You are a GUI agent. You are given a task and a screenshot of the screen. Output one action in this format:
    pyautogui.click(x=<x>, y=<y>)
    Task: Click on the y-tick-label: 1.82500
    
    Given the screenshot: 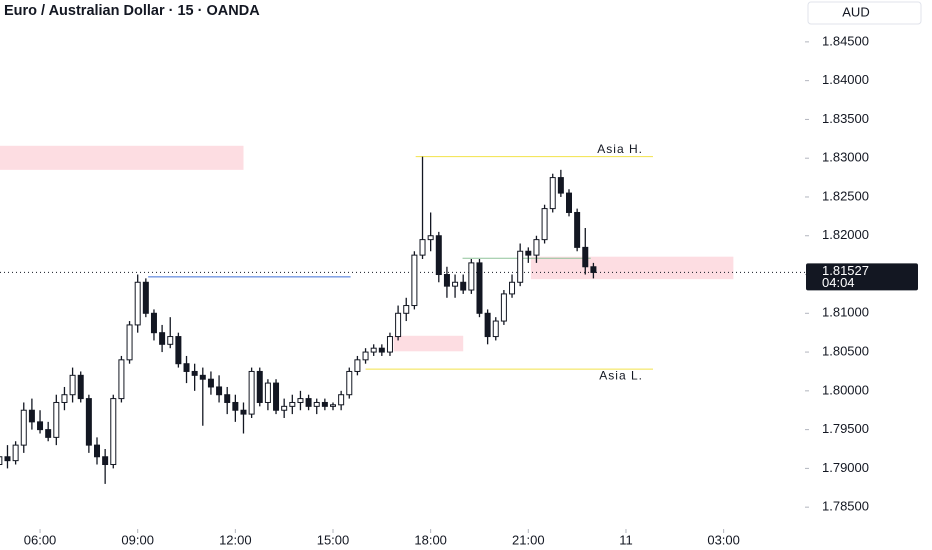 What is the action you would take?
    pyautogui.click(x=845, y=195)
    